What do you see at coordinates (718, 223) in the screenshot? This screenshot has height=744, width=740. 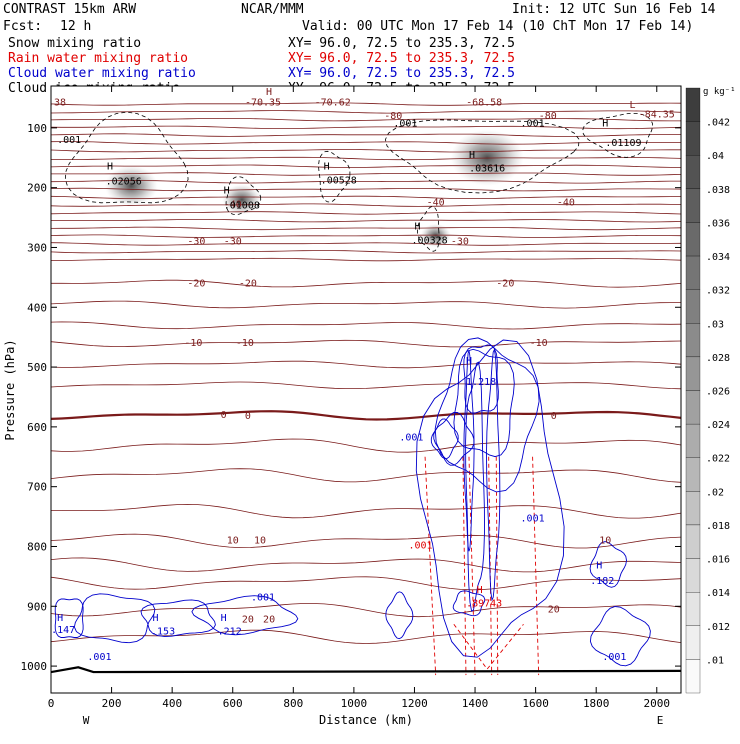 I see `colorbar-tick-label: .036` at bounding box center [718, 223].